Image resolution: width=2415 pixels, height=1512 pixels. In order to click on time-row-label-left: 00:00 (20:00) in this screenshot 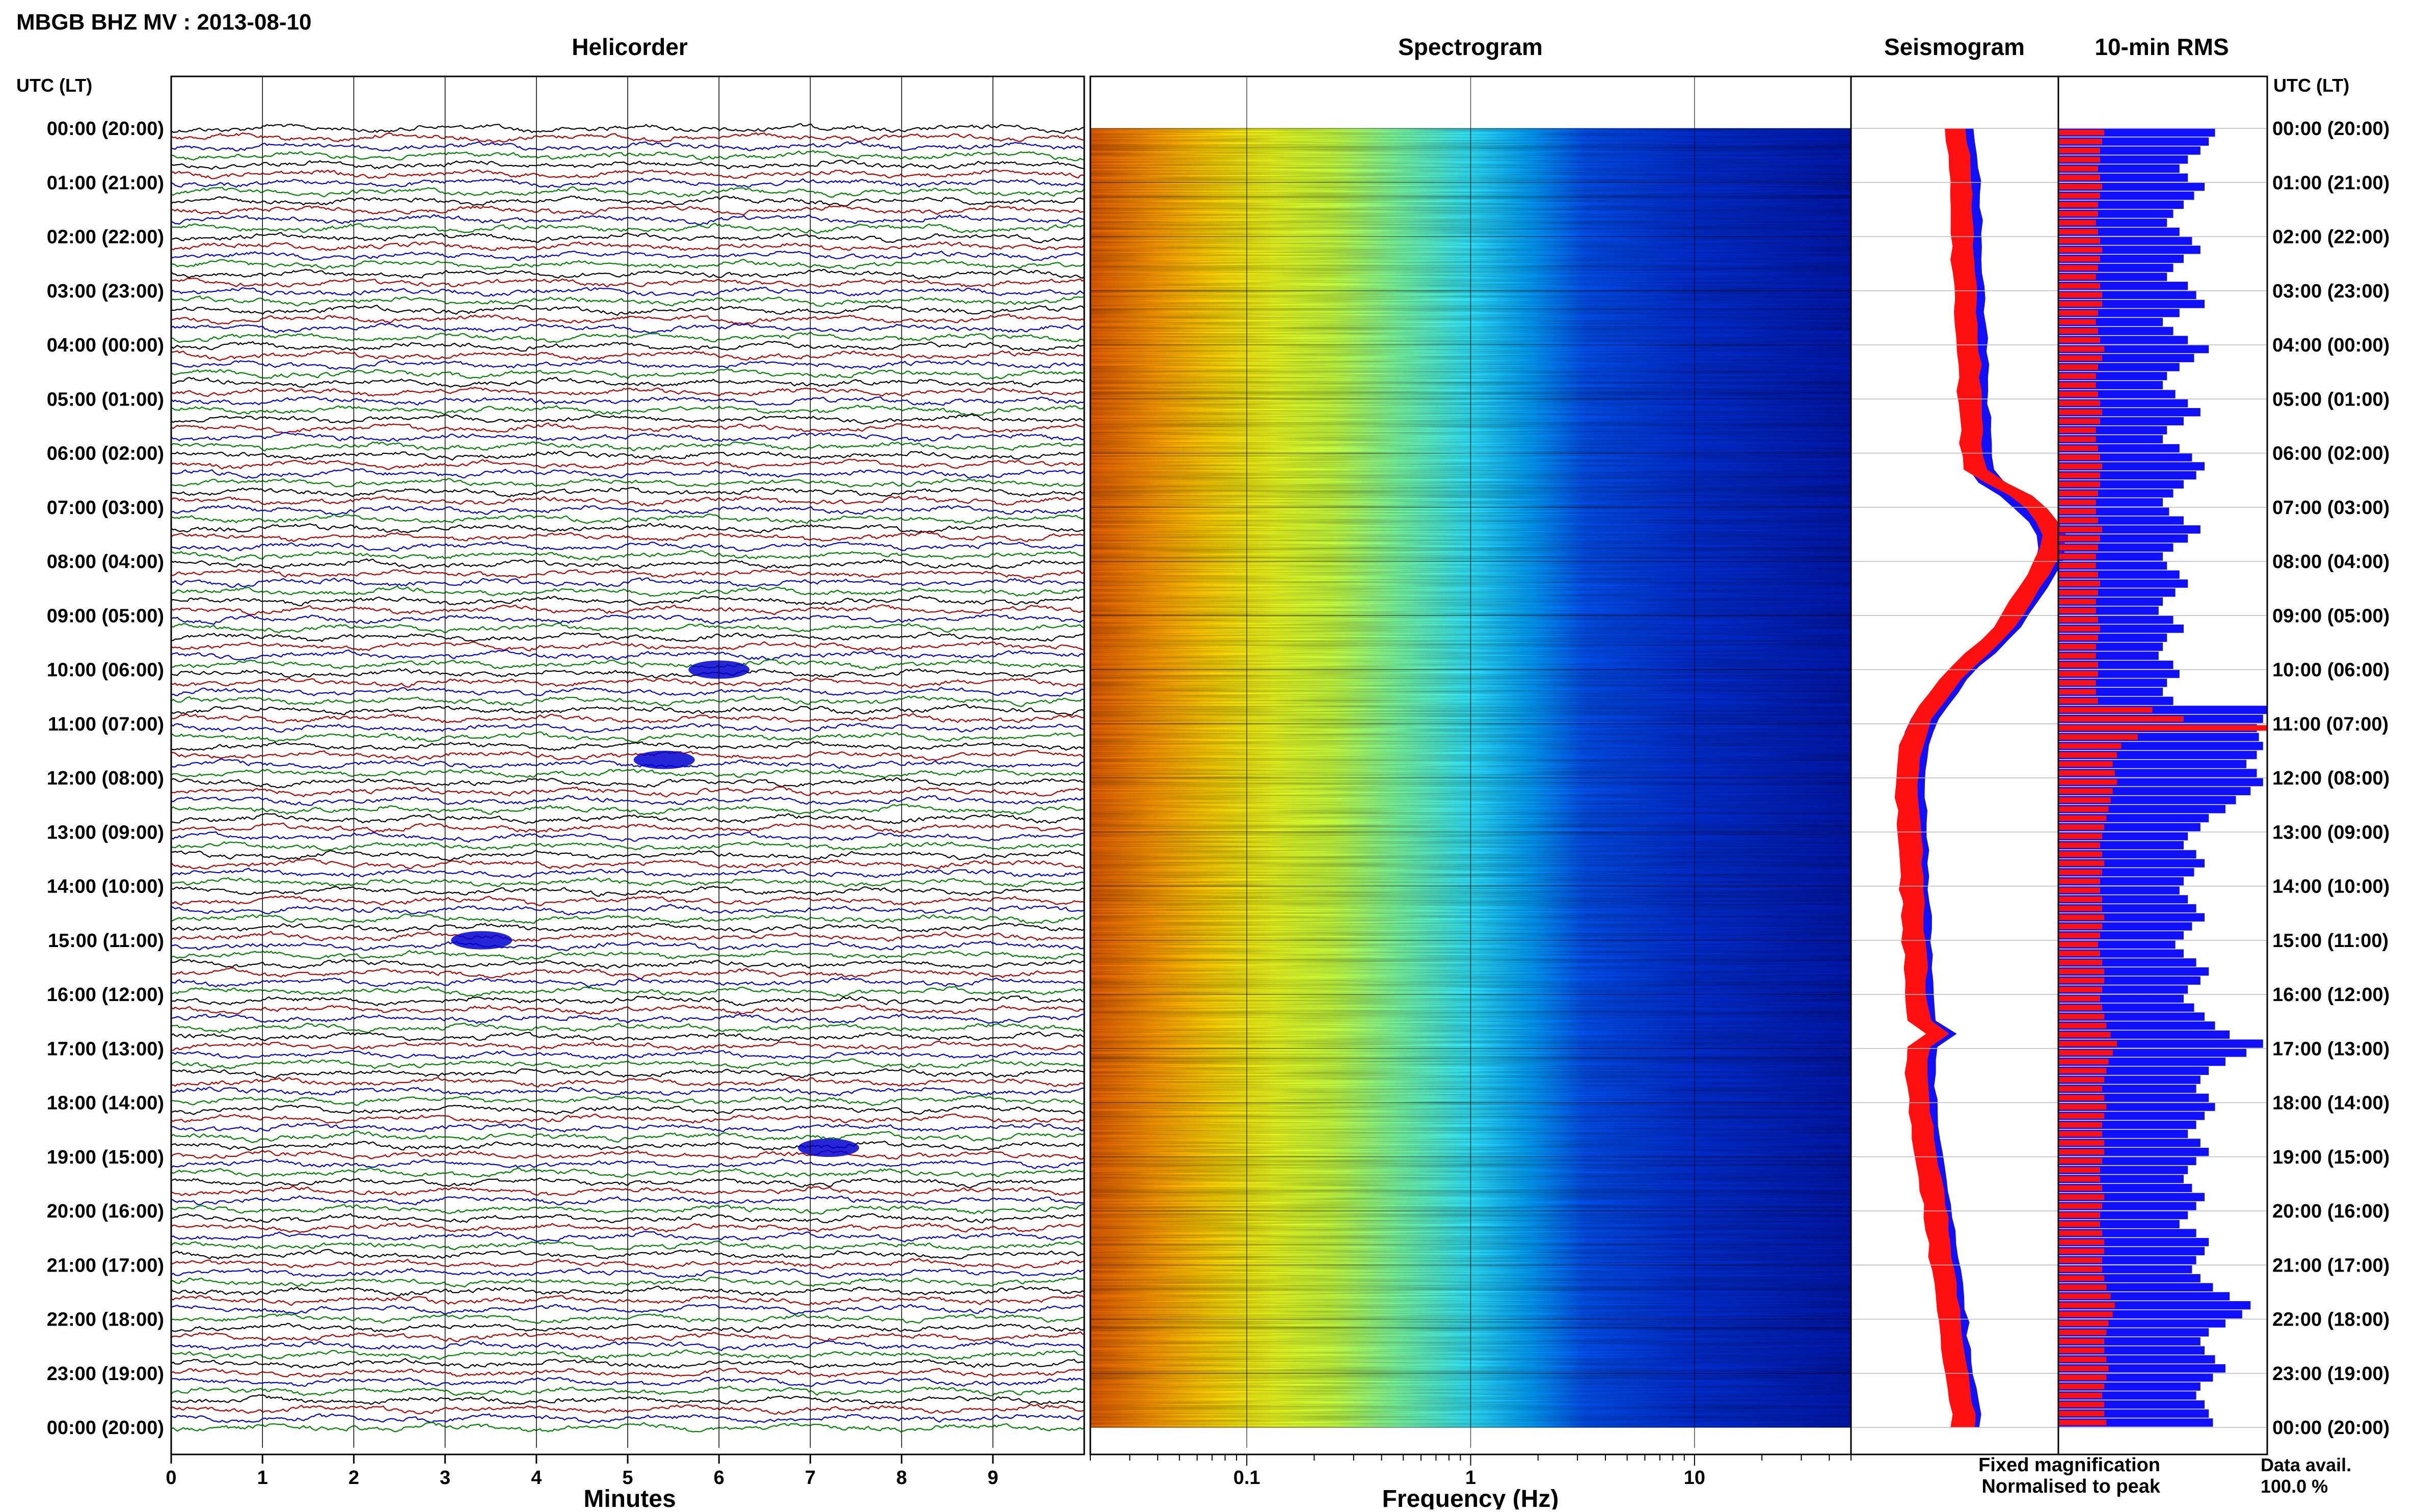, I will do `click(106, 129)`.